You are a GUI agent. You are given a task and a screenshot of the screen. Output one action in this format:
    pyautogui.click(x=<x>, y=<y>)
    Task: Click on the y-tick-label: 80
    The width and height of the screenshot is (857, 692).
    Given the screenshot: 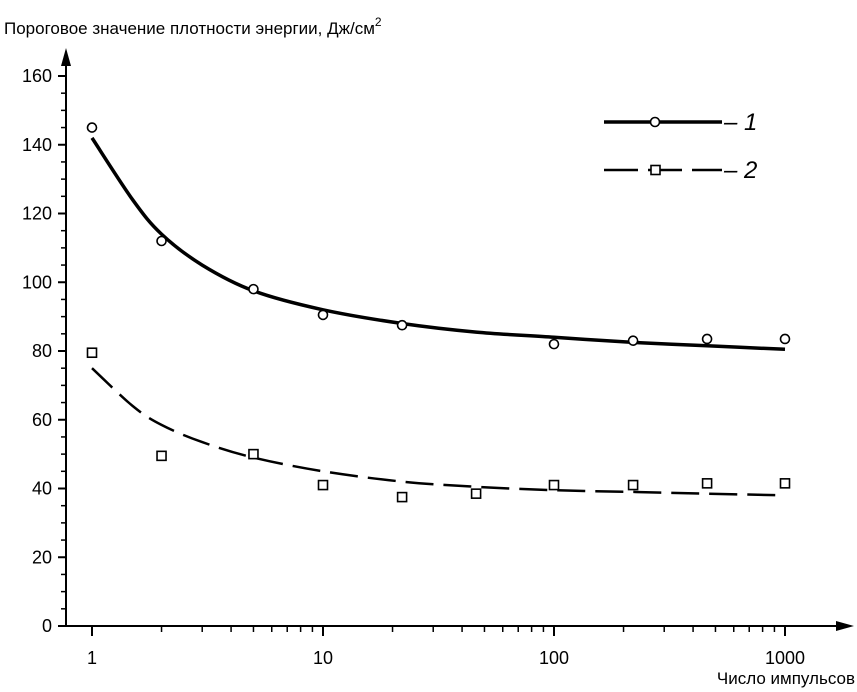 What is the action you would take?
    pyautogui.click(x=42, y=351)
    